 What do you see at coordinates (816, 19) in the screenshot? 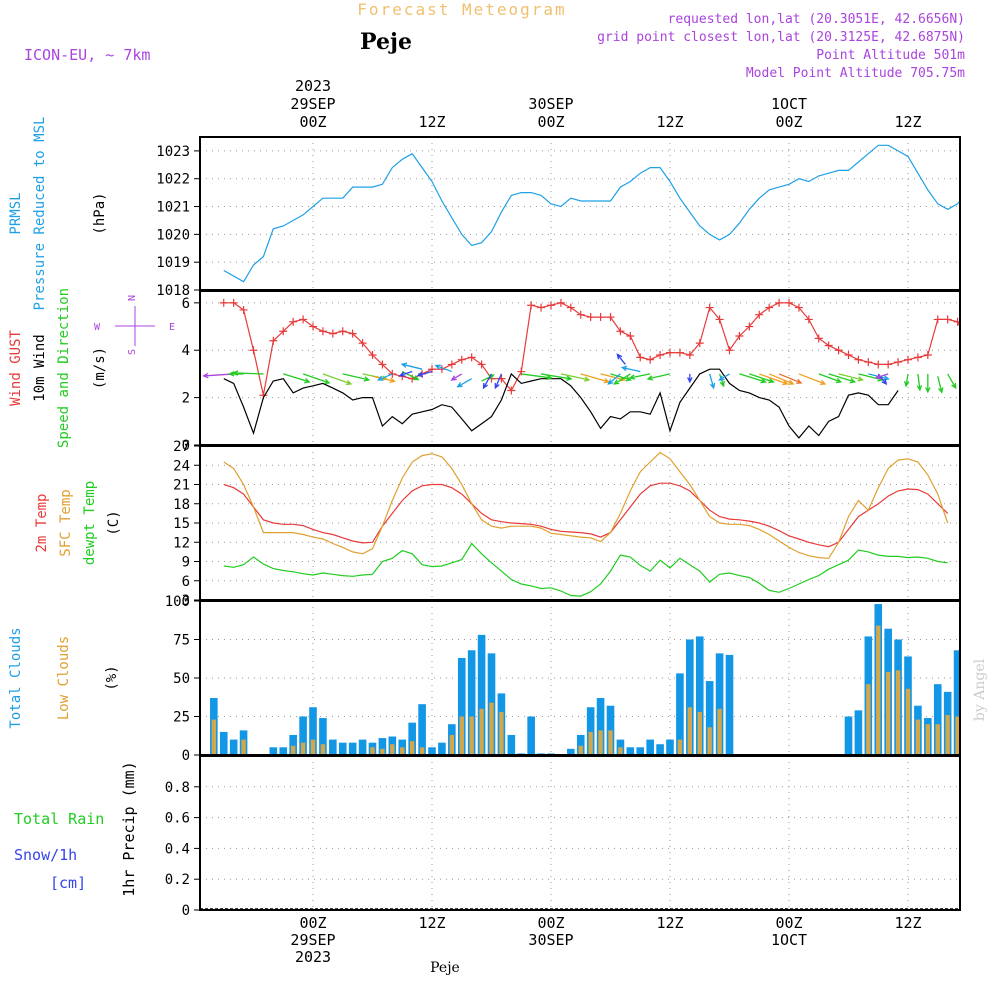
I see `header-requested: requested lon,lat (20.3051E, 42.6656N)` at bounding box center [816, 19].